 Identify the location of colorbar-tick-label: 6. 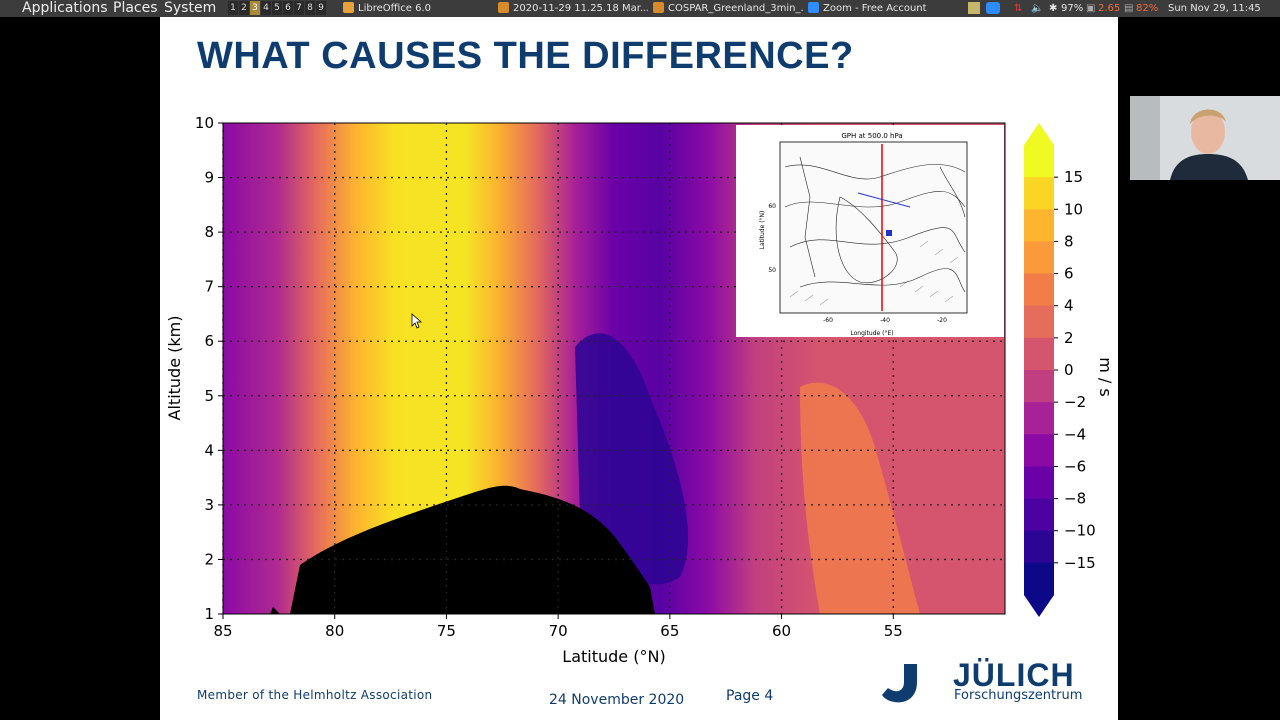
(1069, 274).